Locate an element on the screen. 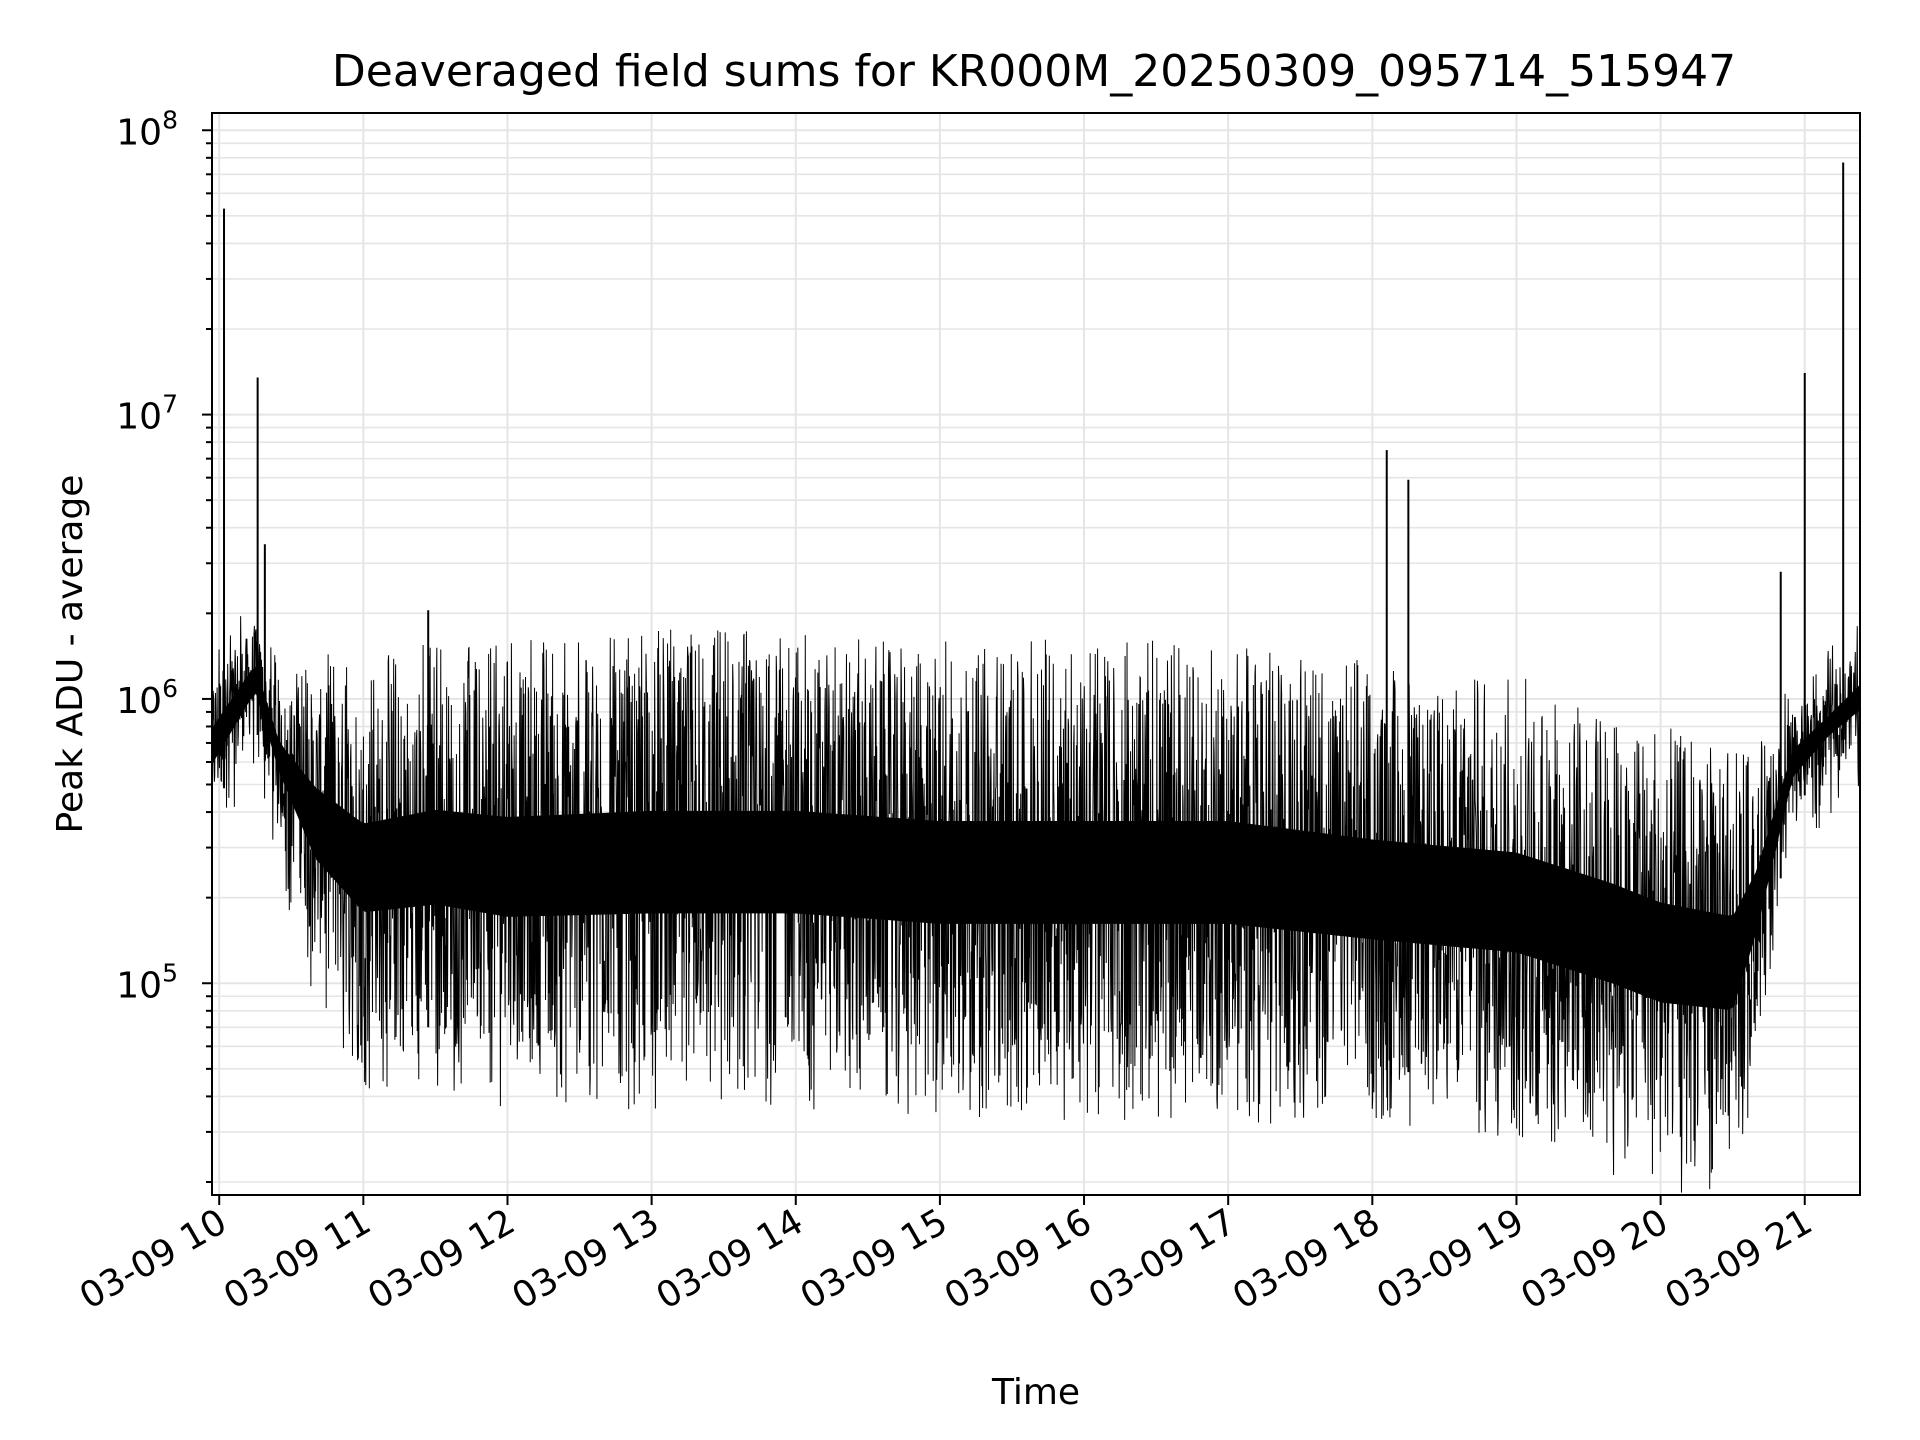  y-axis-label: Peak ADU - average is located at coordinates (70, 654).